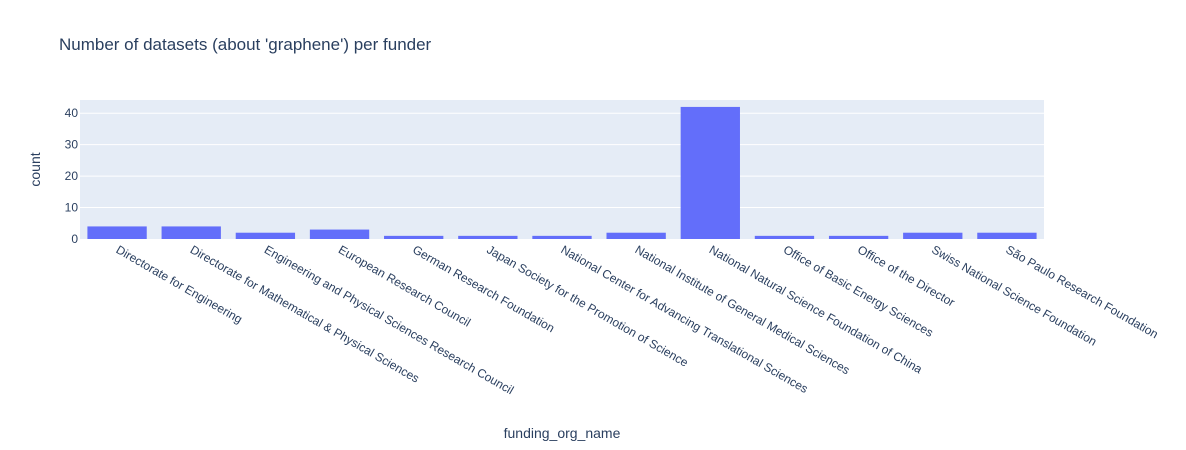 The image size is (1186, 450). Describe the element at coordinates (35, 169) in the screenshot. I see `y-axis-title: count` at that location.